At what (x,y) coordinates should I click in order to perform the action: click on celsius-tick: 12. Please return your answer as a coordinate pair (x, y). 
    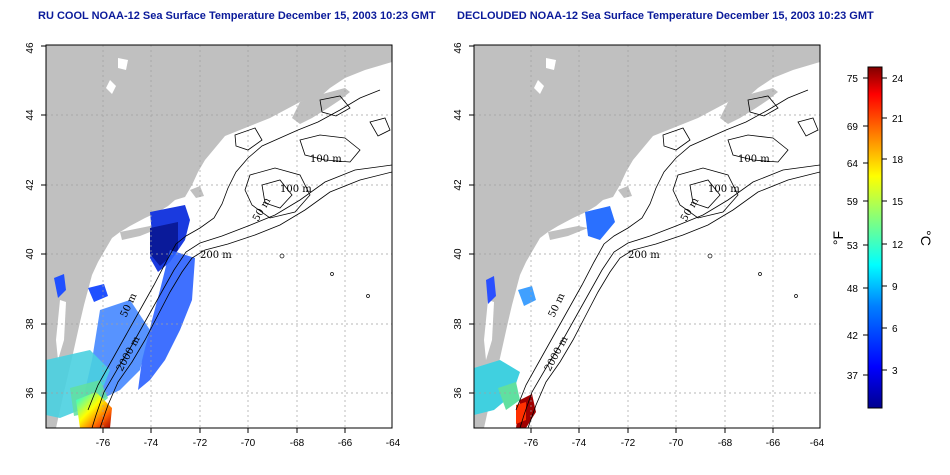
    Looking at the image, I should click on (898, 245).